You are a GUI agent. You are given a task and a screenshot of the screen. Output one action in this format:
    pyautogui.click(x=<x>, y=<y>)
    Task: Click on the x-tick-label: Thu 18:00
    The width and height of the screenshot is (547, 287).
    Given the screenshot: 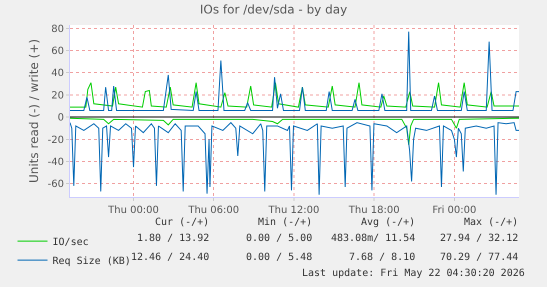 What is the action you would take?
    pyautogui.click(x=374, y=210)
    